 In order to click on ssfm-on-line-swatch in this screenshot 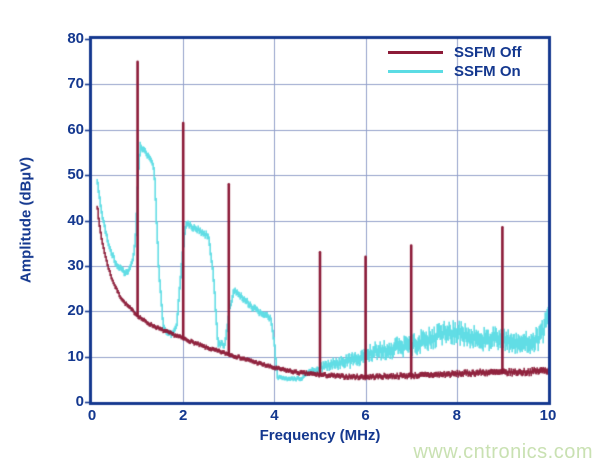, I will do `click(415, 71)`.